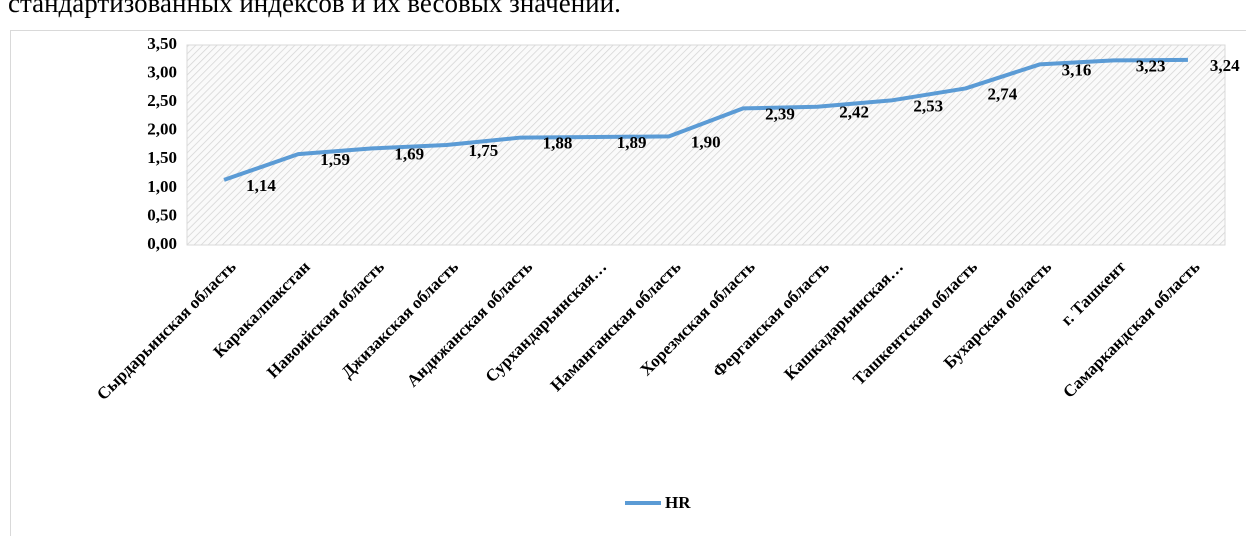 Image resolution: width=1246 pixels, height=536 pixels. I want to click on data-label: 1,14, so click(261, 185).